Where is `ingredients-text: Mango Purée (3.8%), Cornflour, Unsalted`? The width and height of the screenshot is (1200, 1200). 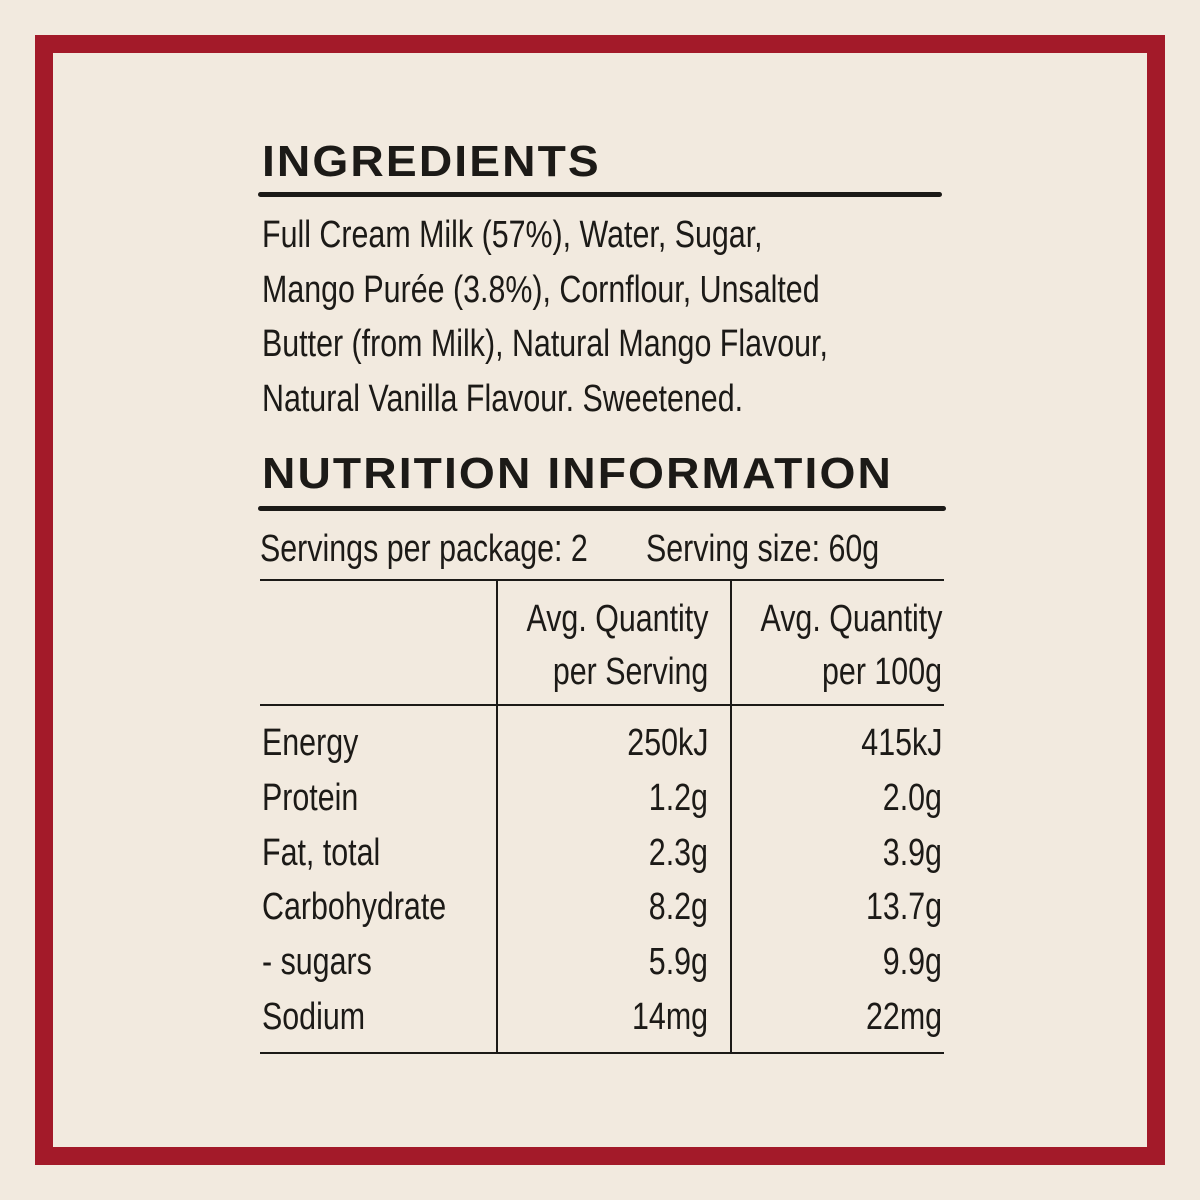 ingredients-text: Mango Purée (3.8%), Cornflour, Unsalted is located at coordinates (541, 289).